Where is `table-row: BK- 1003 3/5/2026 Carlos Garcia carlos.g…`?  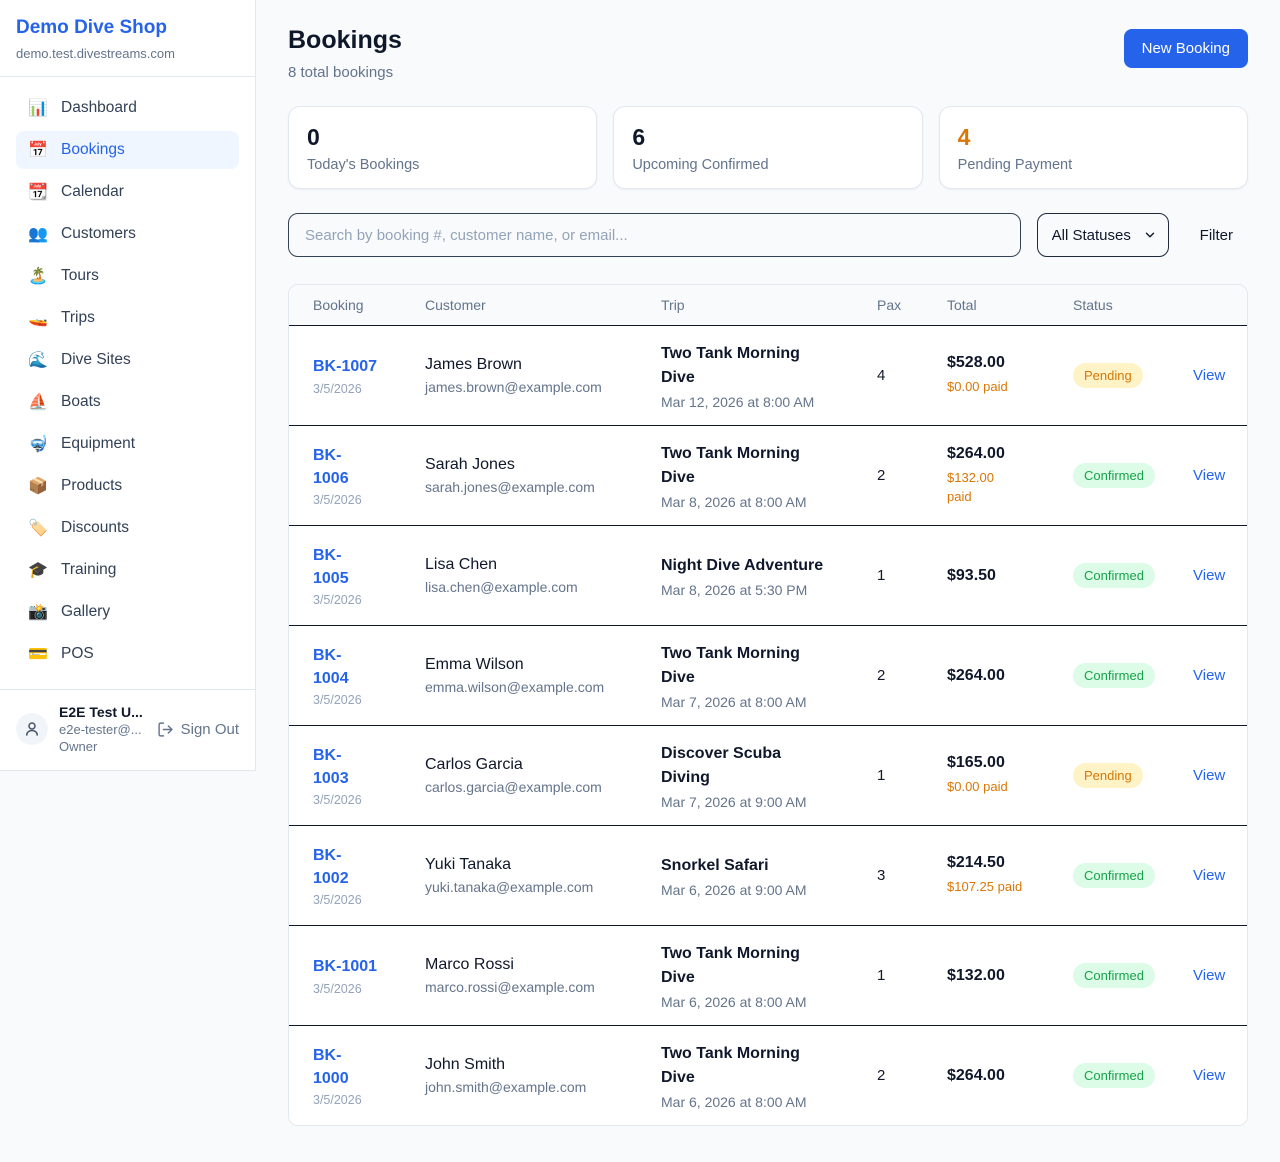
table-row: BK- 1003 3/5/2026 Carlos Garcia carlos.g… is located at coordinates (768, 775).